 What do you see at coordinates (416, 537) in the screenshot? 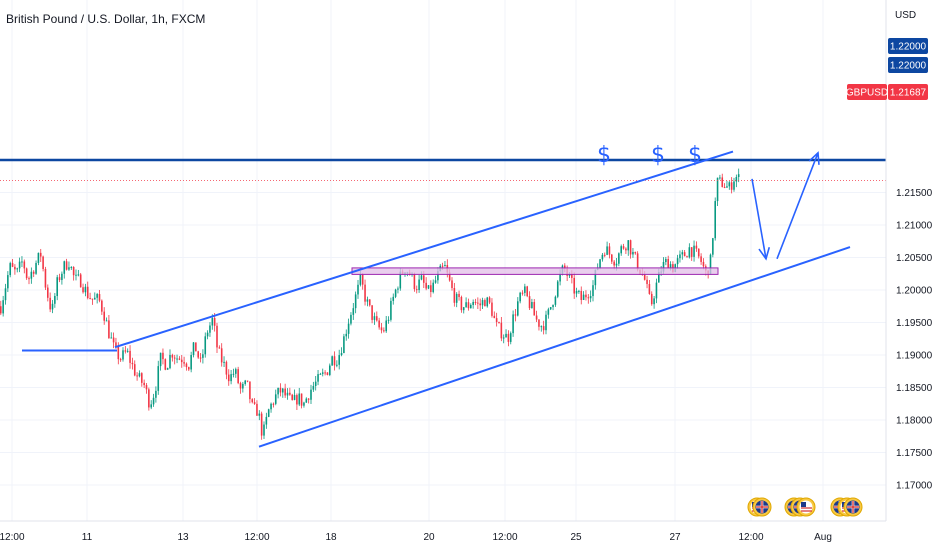
I see `time-axis: 12:00 11 13 12:00 18 20 12:00 25 27 12:00 Aug` at bounding box center [416, 537].